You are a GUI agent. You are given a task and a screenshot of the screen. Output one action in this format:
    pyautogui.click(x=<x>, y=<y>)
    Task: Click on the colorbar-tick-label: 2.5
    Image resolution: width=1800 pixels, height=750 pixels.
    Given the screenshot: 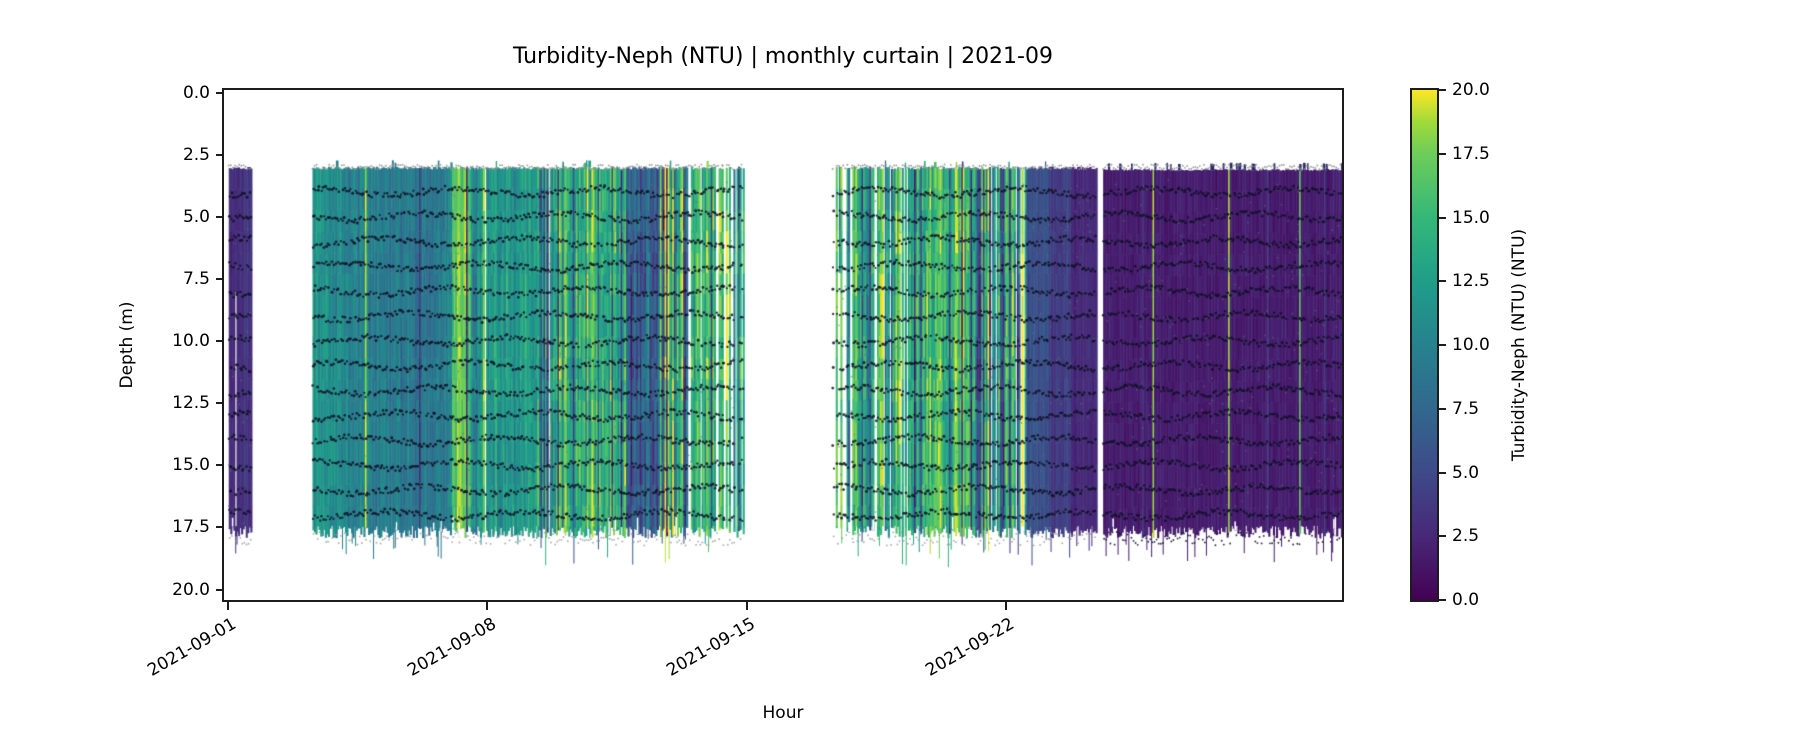 What is the action you would take?
    pyautogui.click(x=1466, y=536)
    